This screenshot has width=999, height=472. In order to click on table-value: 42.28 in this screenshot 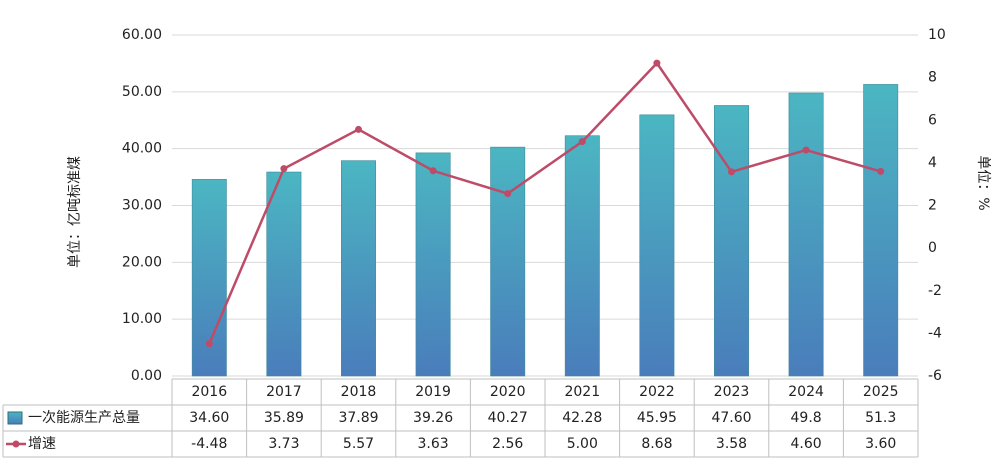, I will do `click(582, 418)`.